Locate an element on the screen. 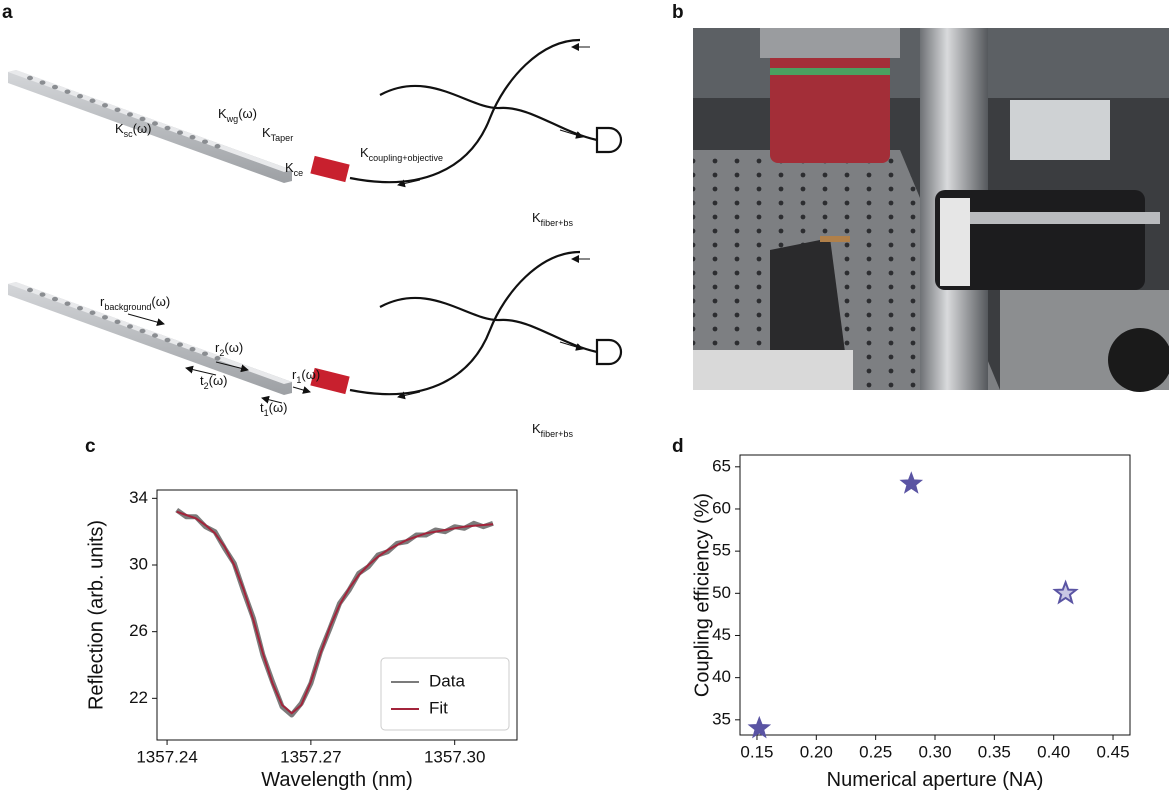  diagram-label: t2(ω) is located at coordinates (213, 382).